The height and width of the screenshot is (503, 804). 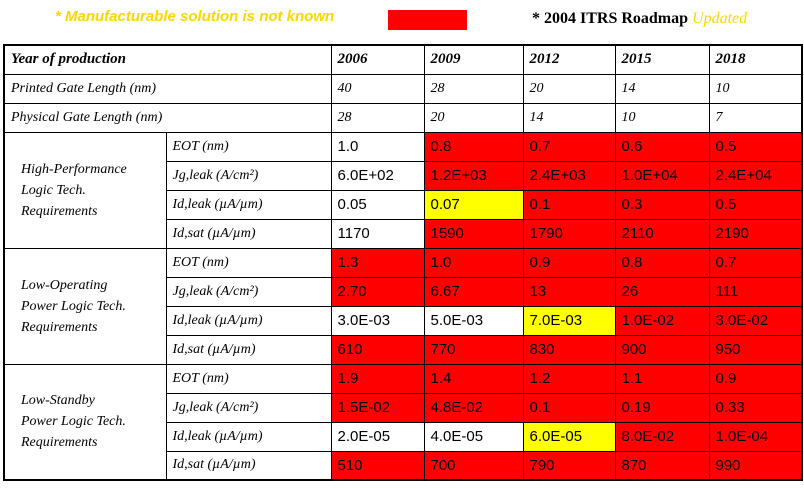 I want to click on cell: 830, so click(x=569, y=349).